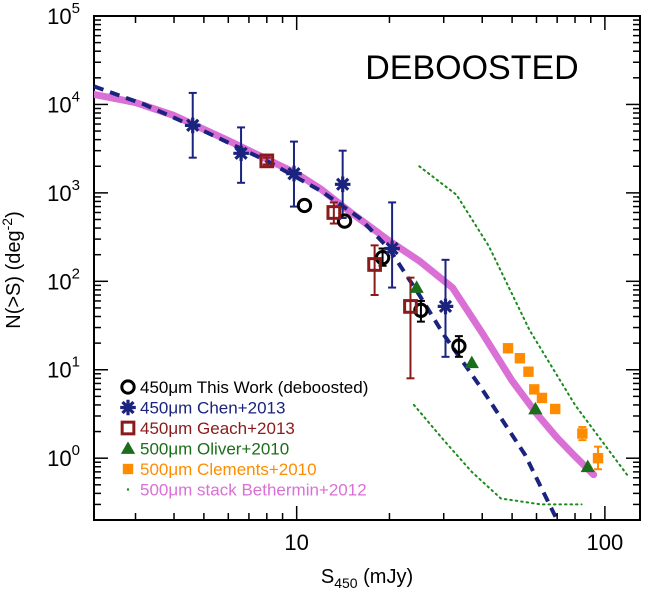 Image resolution: width=664 pixels, height=604 pixels. Describe the element at coordinates (76, 362) in the screenshot. I see `y-tick-exponent: 1` at that location.